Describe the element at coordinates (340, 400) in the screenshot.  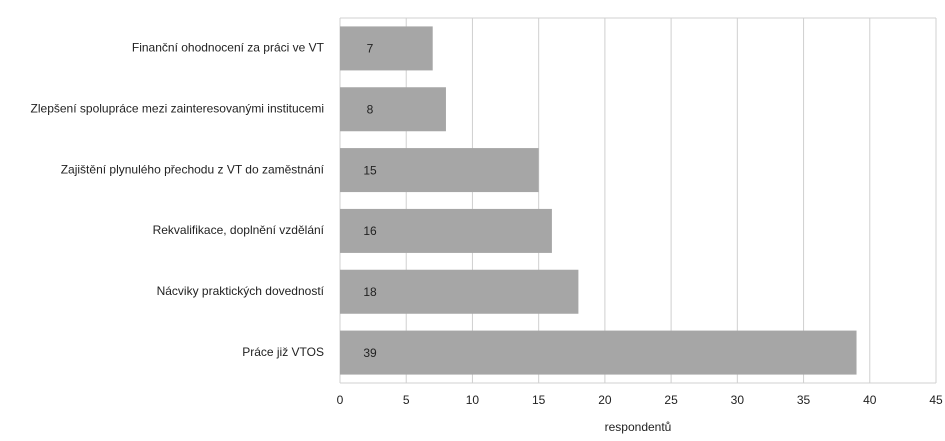
I see `x-tick-label: 0` at that location.